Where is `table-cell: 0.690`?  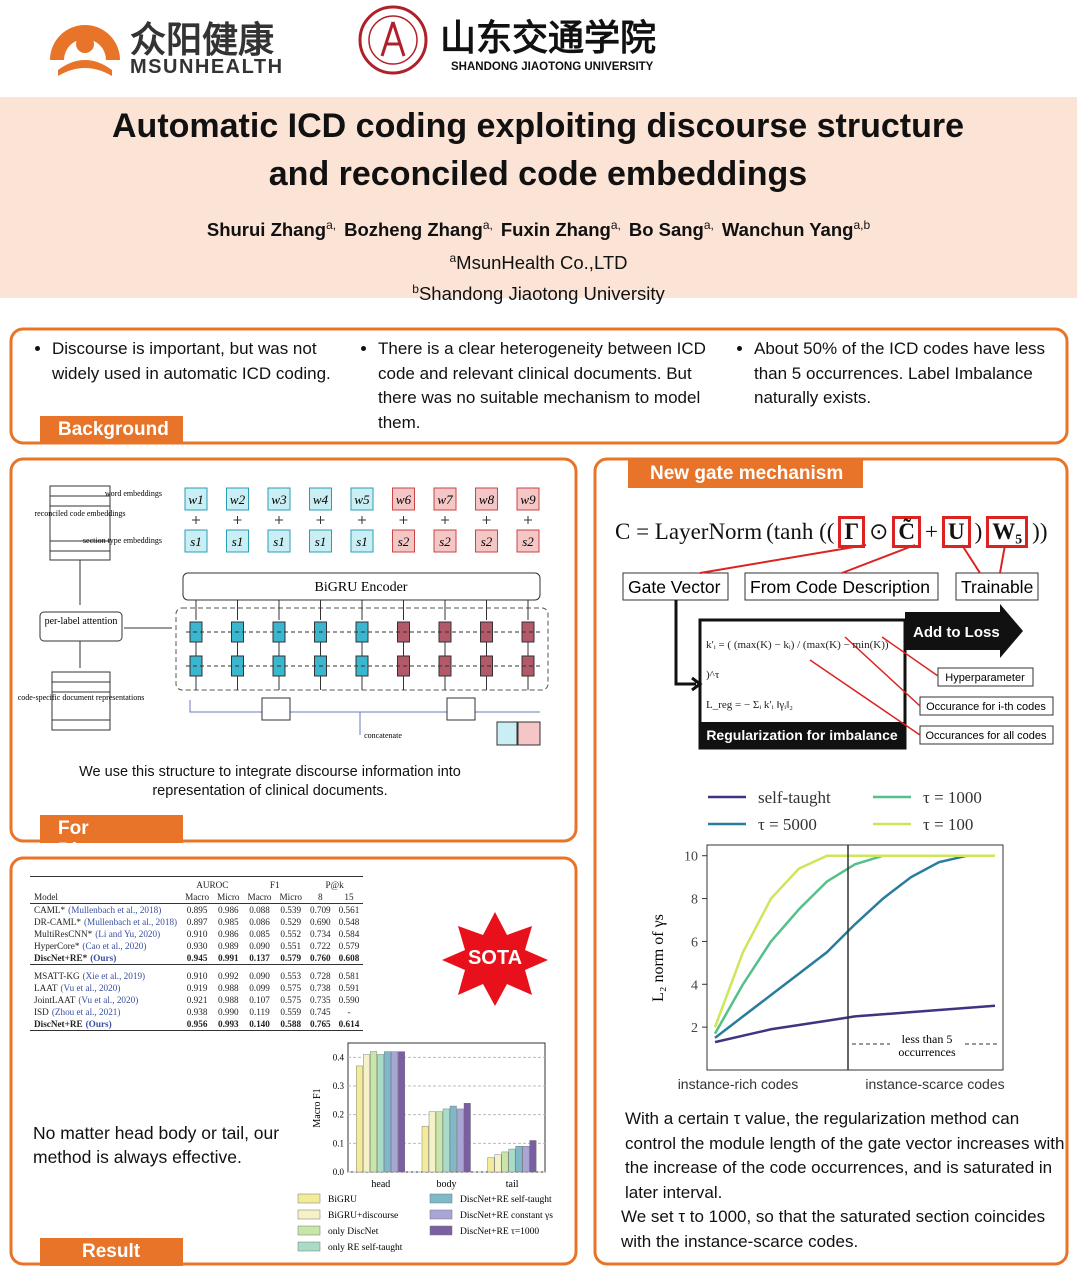 table-cell: 0.690 is located at coordinates (320, 922).